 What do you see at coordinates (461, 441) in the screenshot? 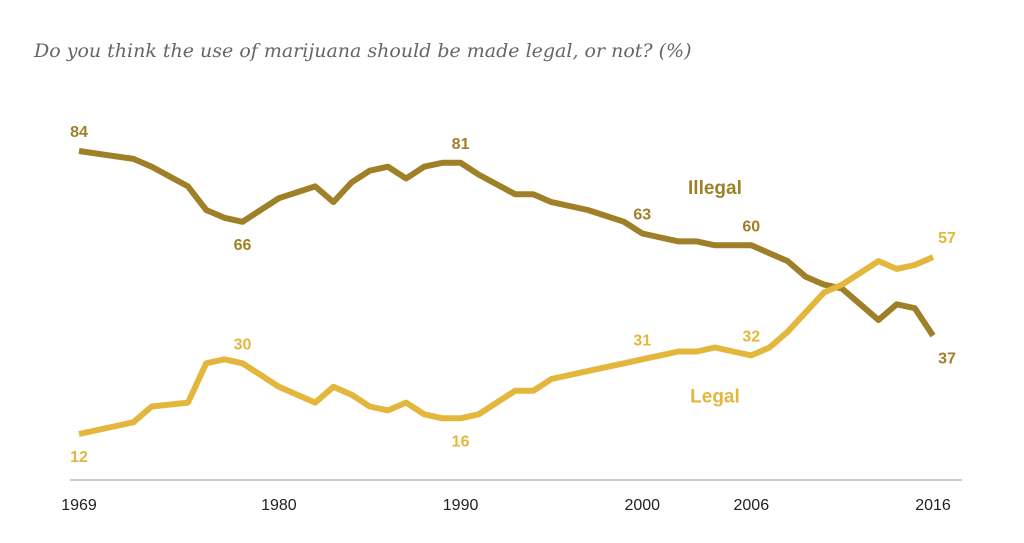
I see `legal-data-label-1990: 16` at bounding box center [461, 441].